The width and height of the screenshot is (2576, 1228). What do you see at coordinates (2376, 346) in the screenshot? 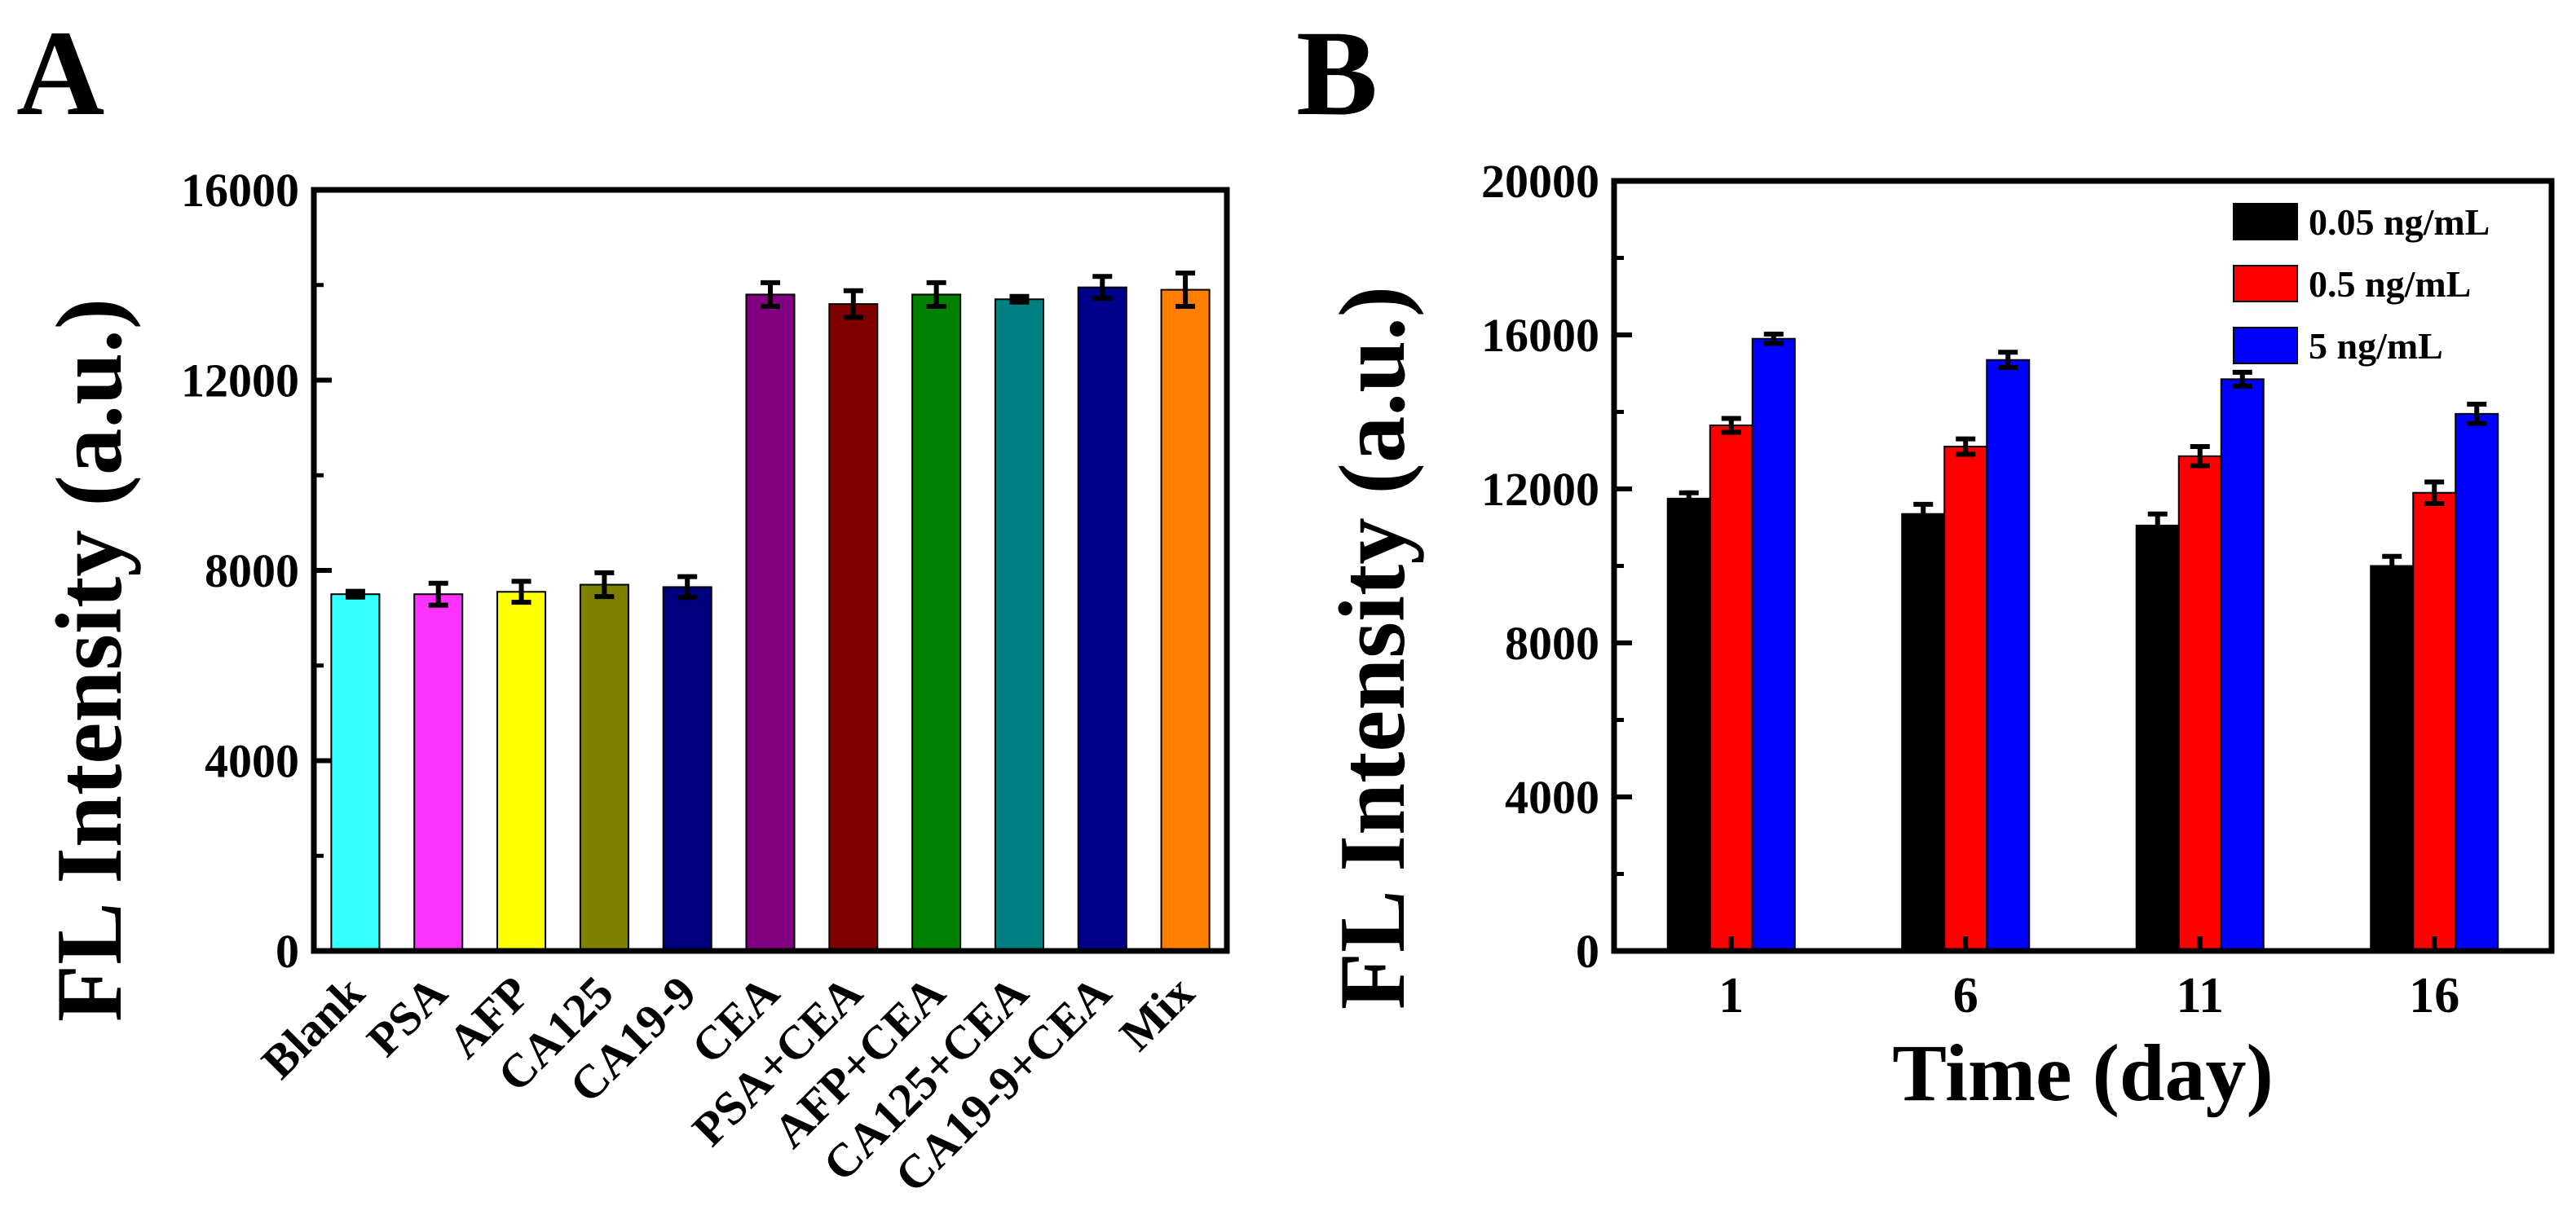
I see `legend-label: 5 ng/mL` at bounding box center [2376, 346].